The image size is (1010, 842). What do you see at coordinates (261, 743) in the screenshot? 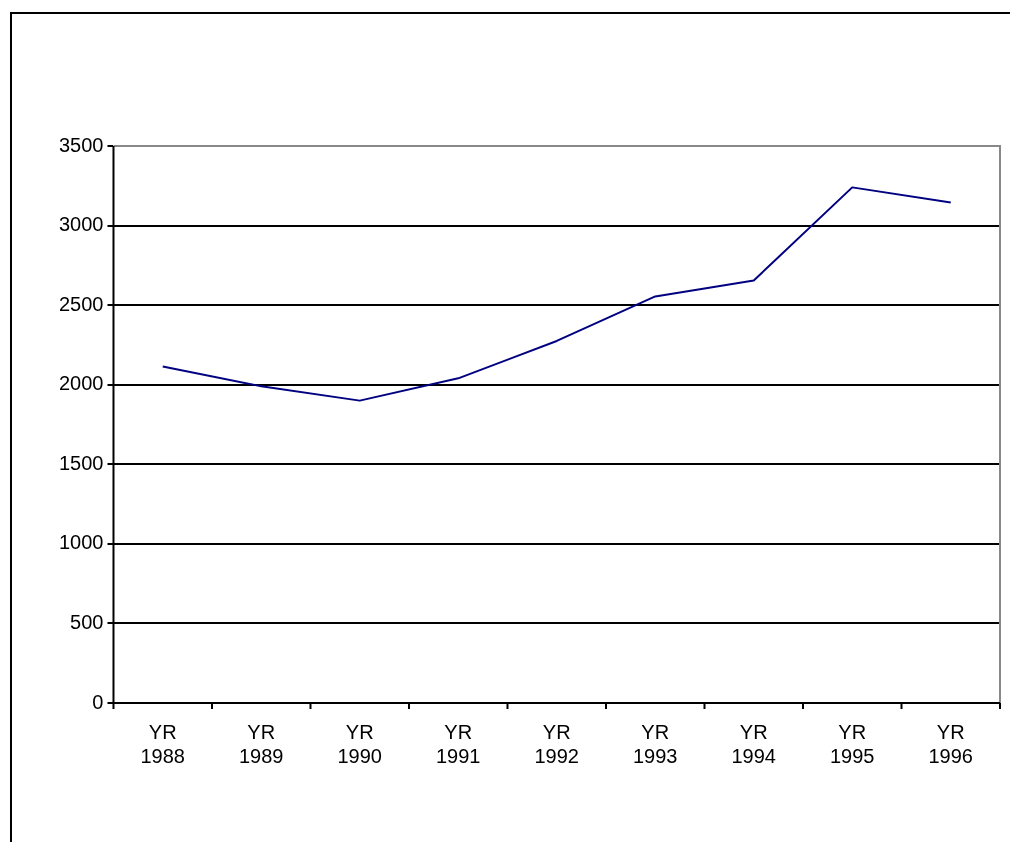
I see `x-tick-label: YR 1989` at bounding box center [261, 743].